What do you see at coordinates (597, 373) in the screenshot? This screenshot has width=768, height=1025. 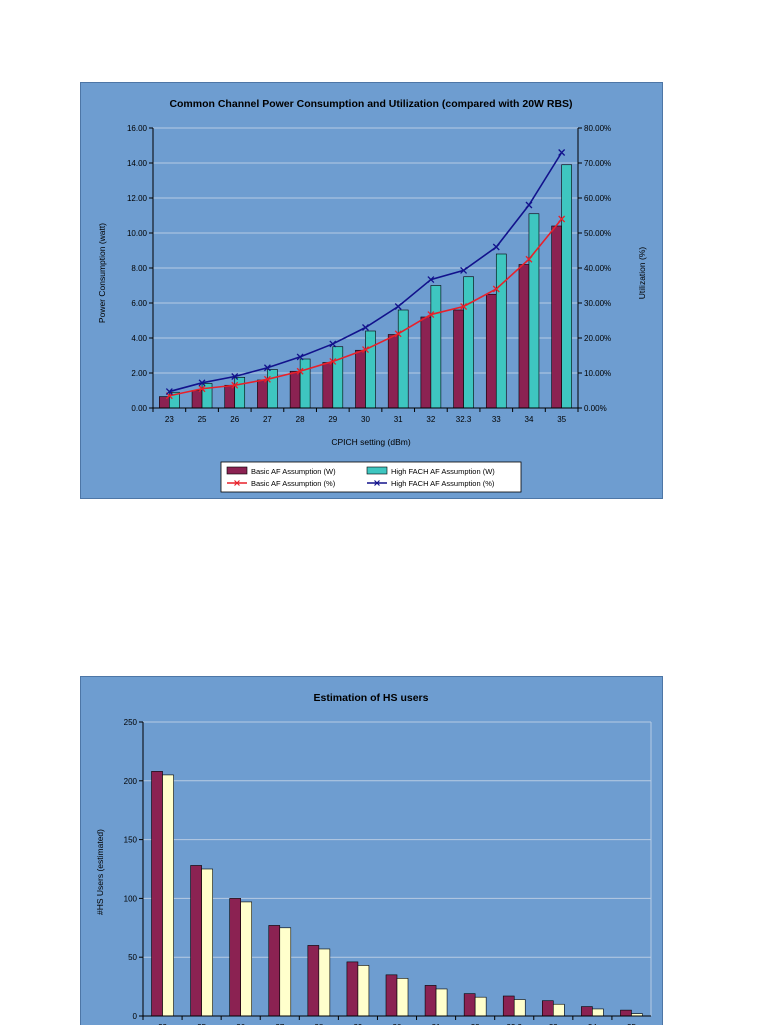 I see `chart1-y2-tick-label: 10.00%` at bounding box center [597, 373].